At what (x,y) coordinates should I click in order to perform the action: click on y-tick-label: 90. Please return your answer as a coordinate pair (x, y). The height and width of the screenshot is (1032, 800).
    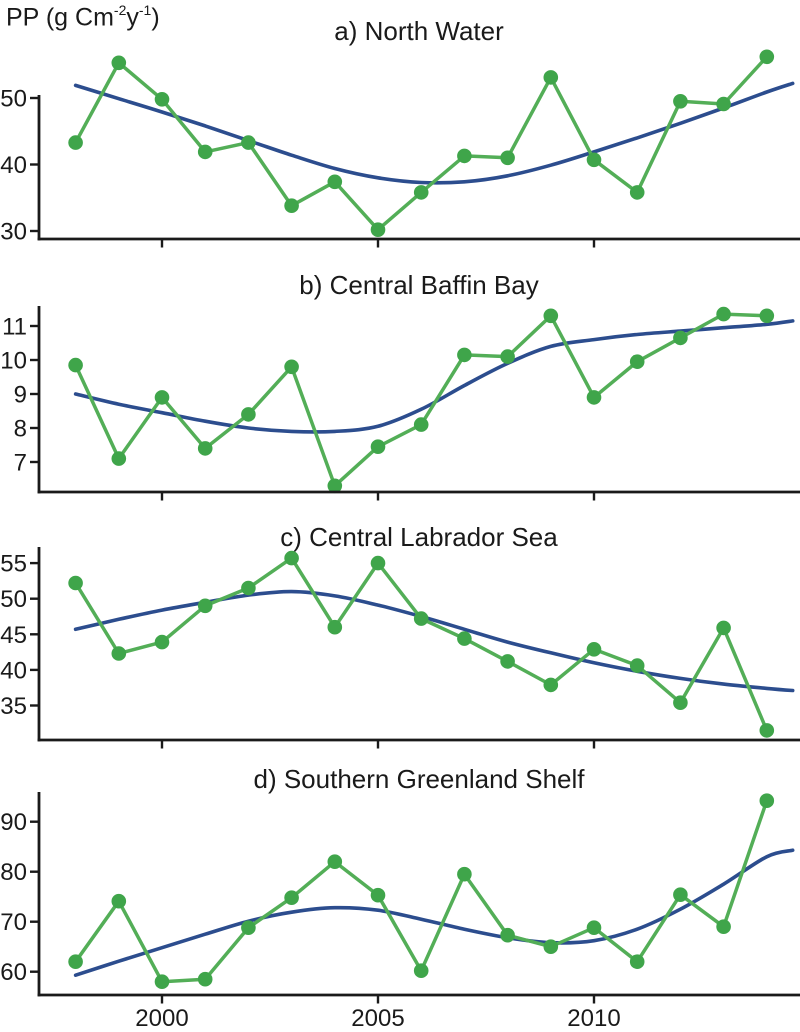
    Looking at the image, I should click on (13, 822).